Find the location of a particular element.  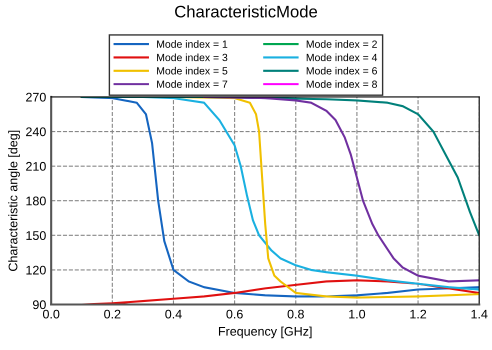

legend-label: Mode index = 6 is located at coordinates (341, 70).